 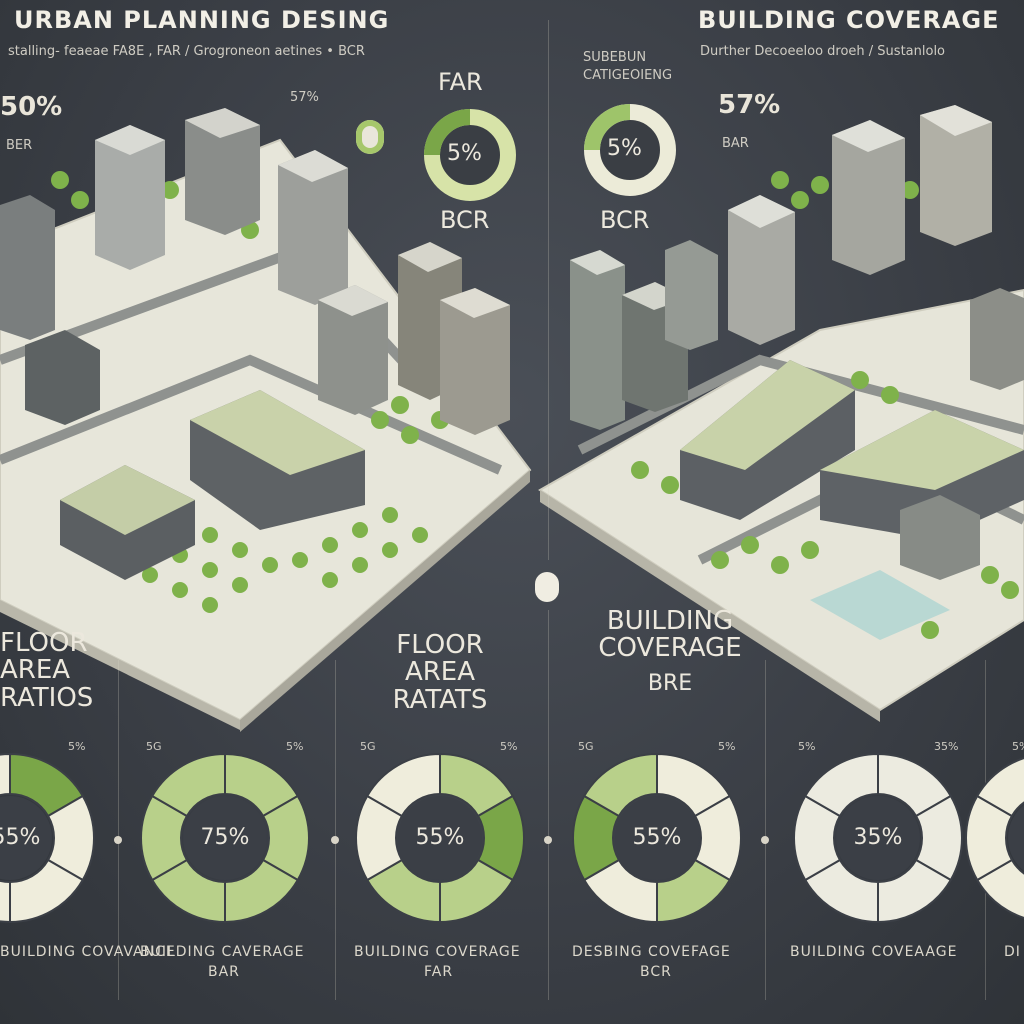 What do you see at coordinates (460, 82) in the screenshot?
I see `left-ring-top-label: FAR` at bounding box center [460, 82].